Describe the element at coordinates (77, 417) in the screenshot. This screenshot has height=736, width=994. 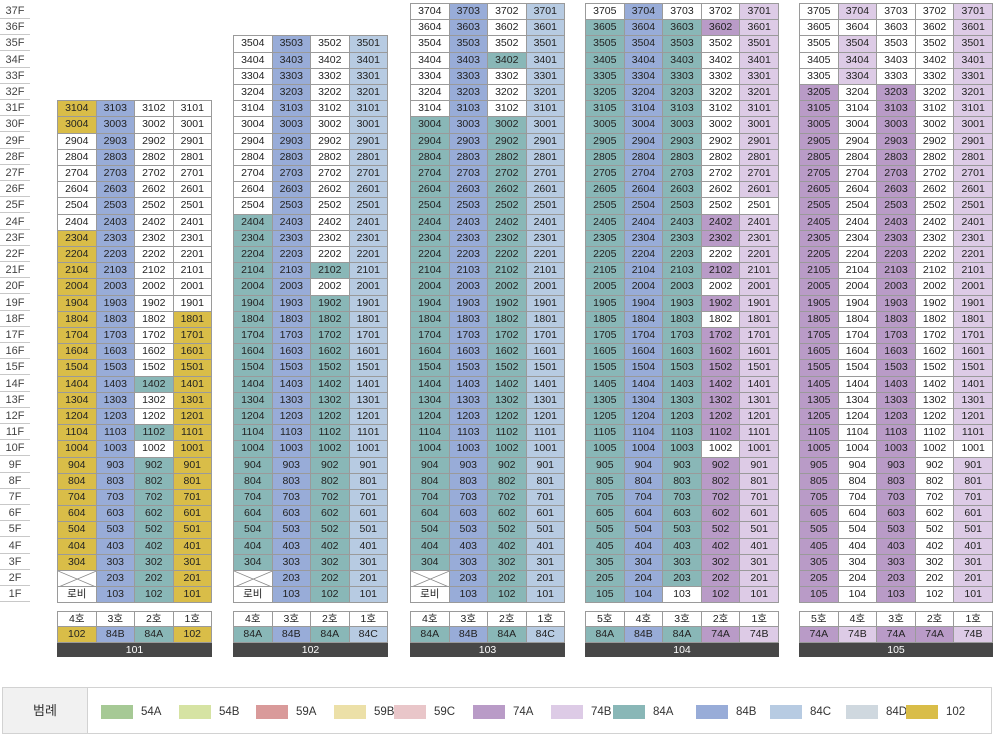
I see `unit-cell: 1204` at that location.